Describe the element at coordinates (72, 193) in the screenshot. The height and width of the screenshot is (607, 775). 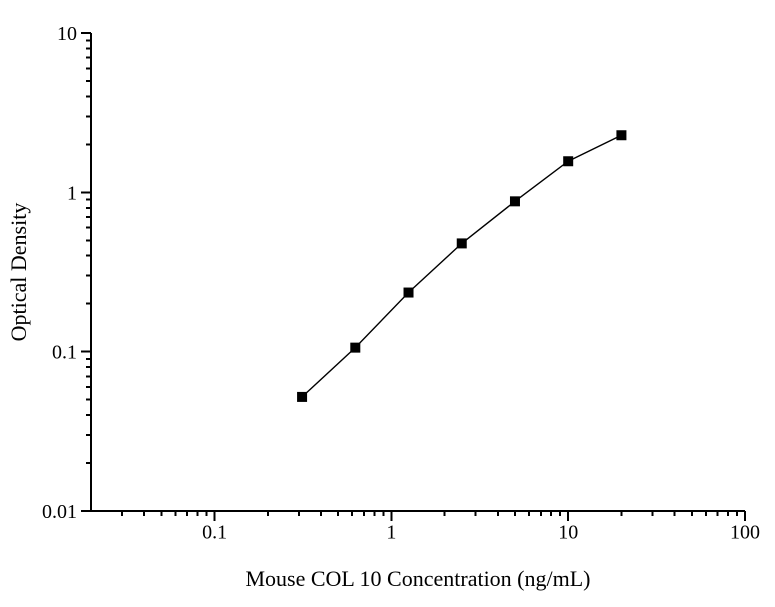
I see `y-tick-label: 1` at that location.